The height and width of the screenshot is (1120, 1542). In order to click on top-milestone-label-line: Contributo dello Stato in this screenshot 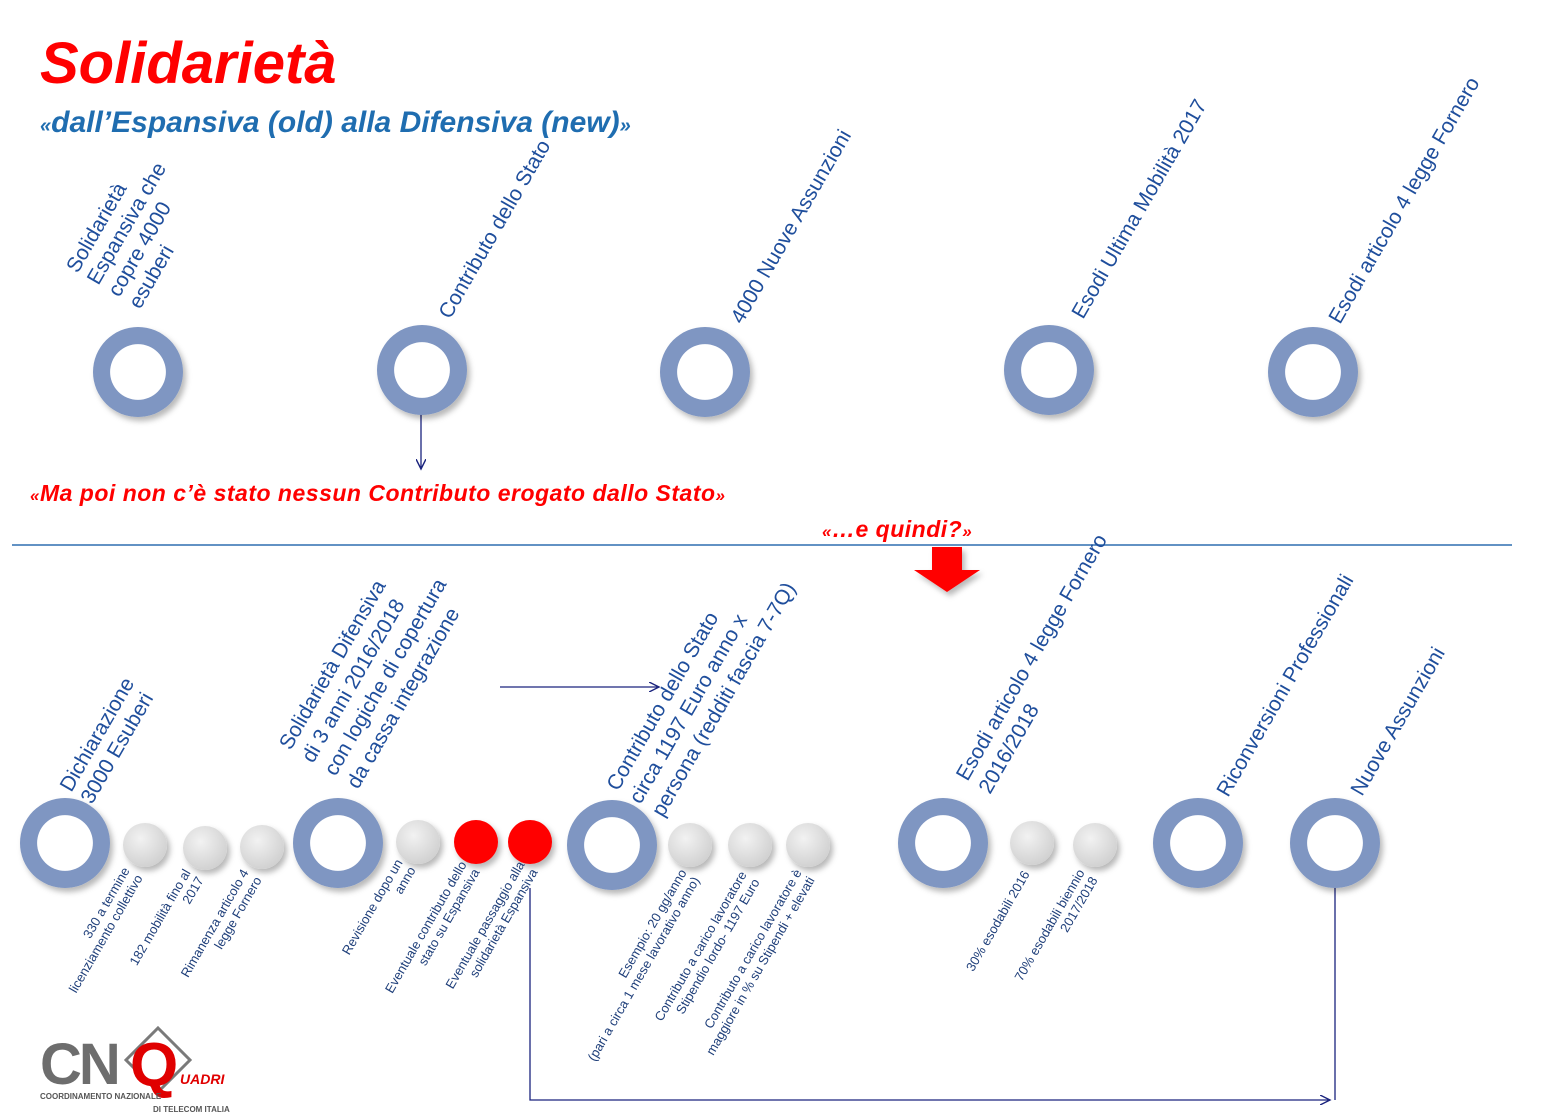, I will do `click(494, 229)`.